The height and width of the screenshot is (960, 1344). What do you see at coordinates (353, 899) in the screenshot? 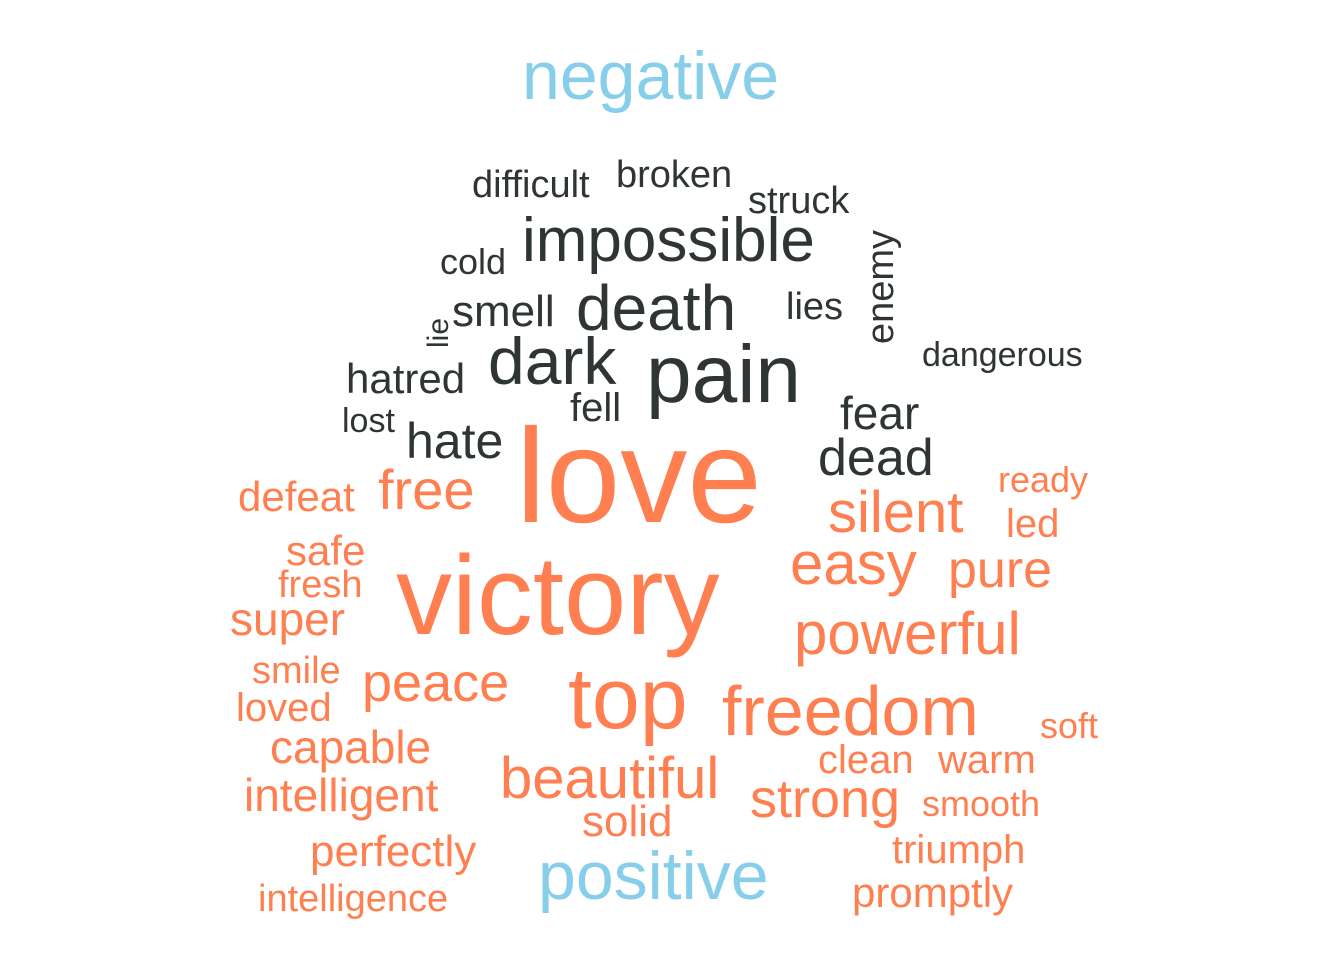
I see `word-intelligence: intelligence` at bounding box center [353, 899].